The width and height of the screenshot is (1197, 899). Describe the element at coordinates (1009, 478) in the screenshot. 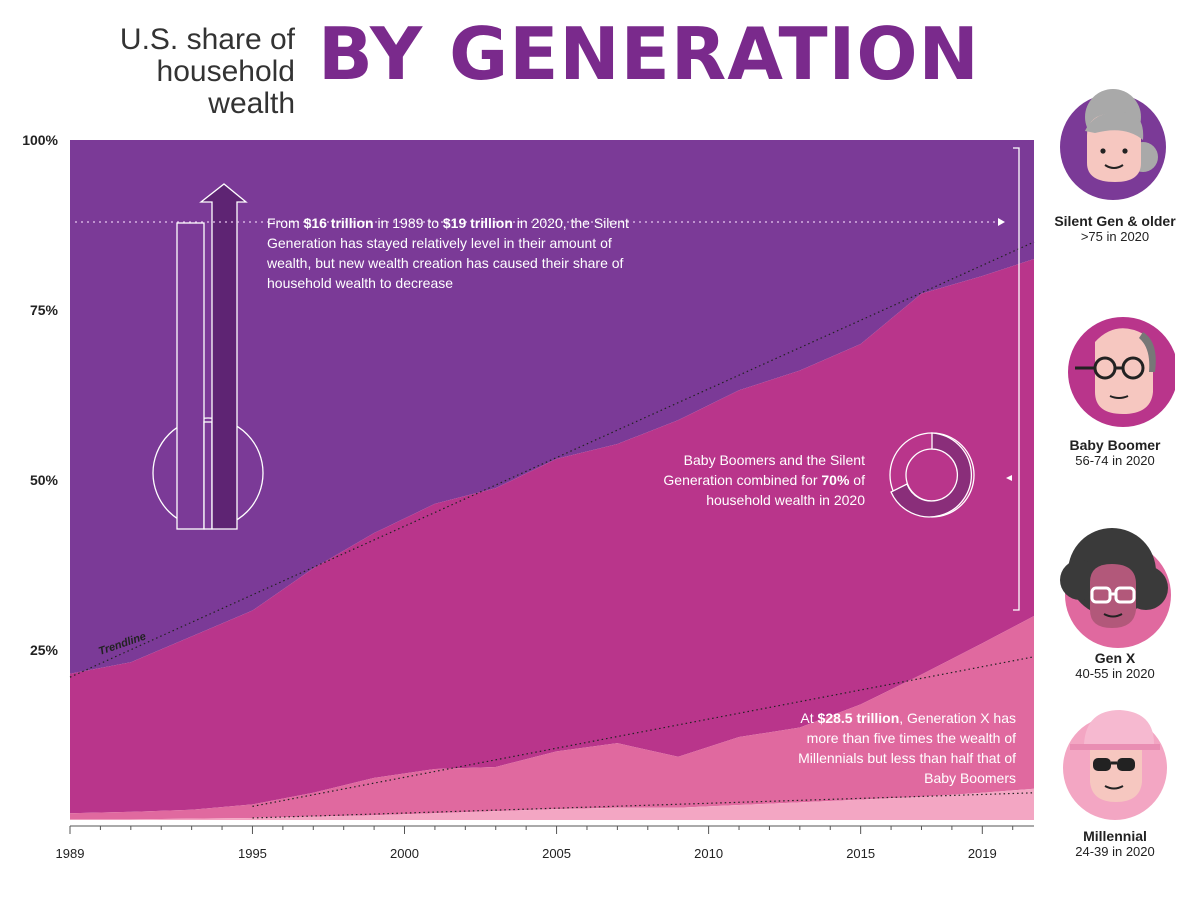

I see `bracket-arrow-icon` at that location.